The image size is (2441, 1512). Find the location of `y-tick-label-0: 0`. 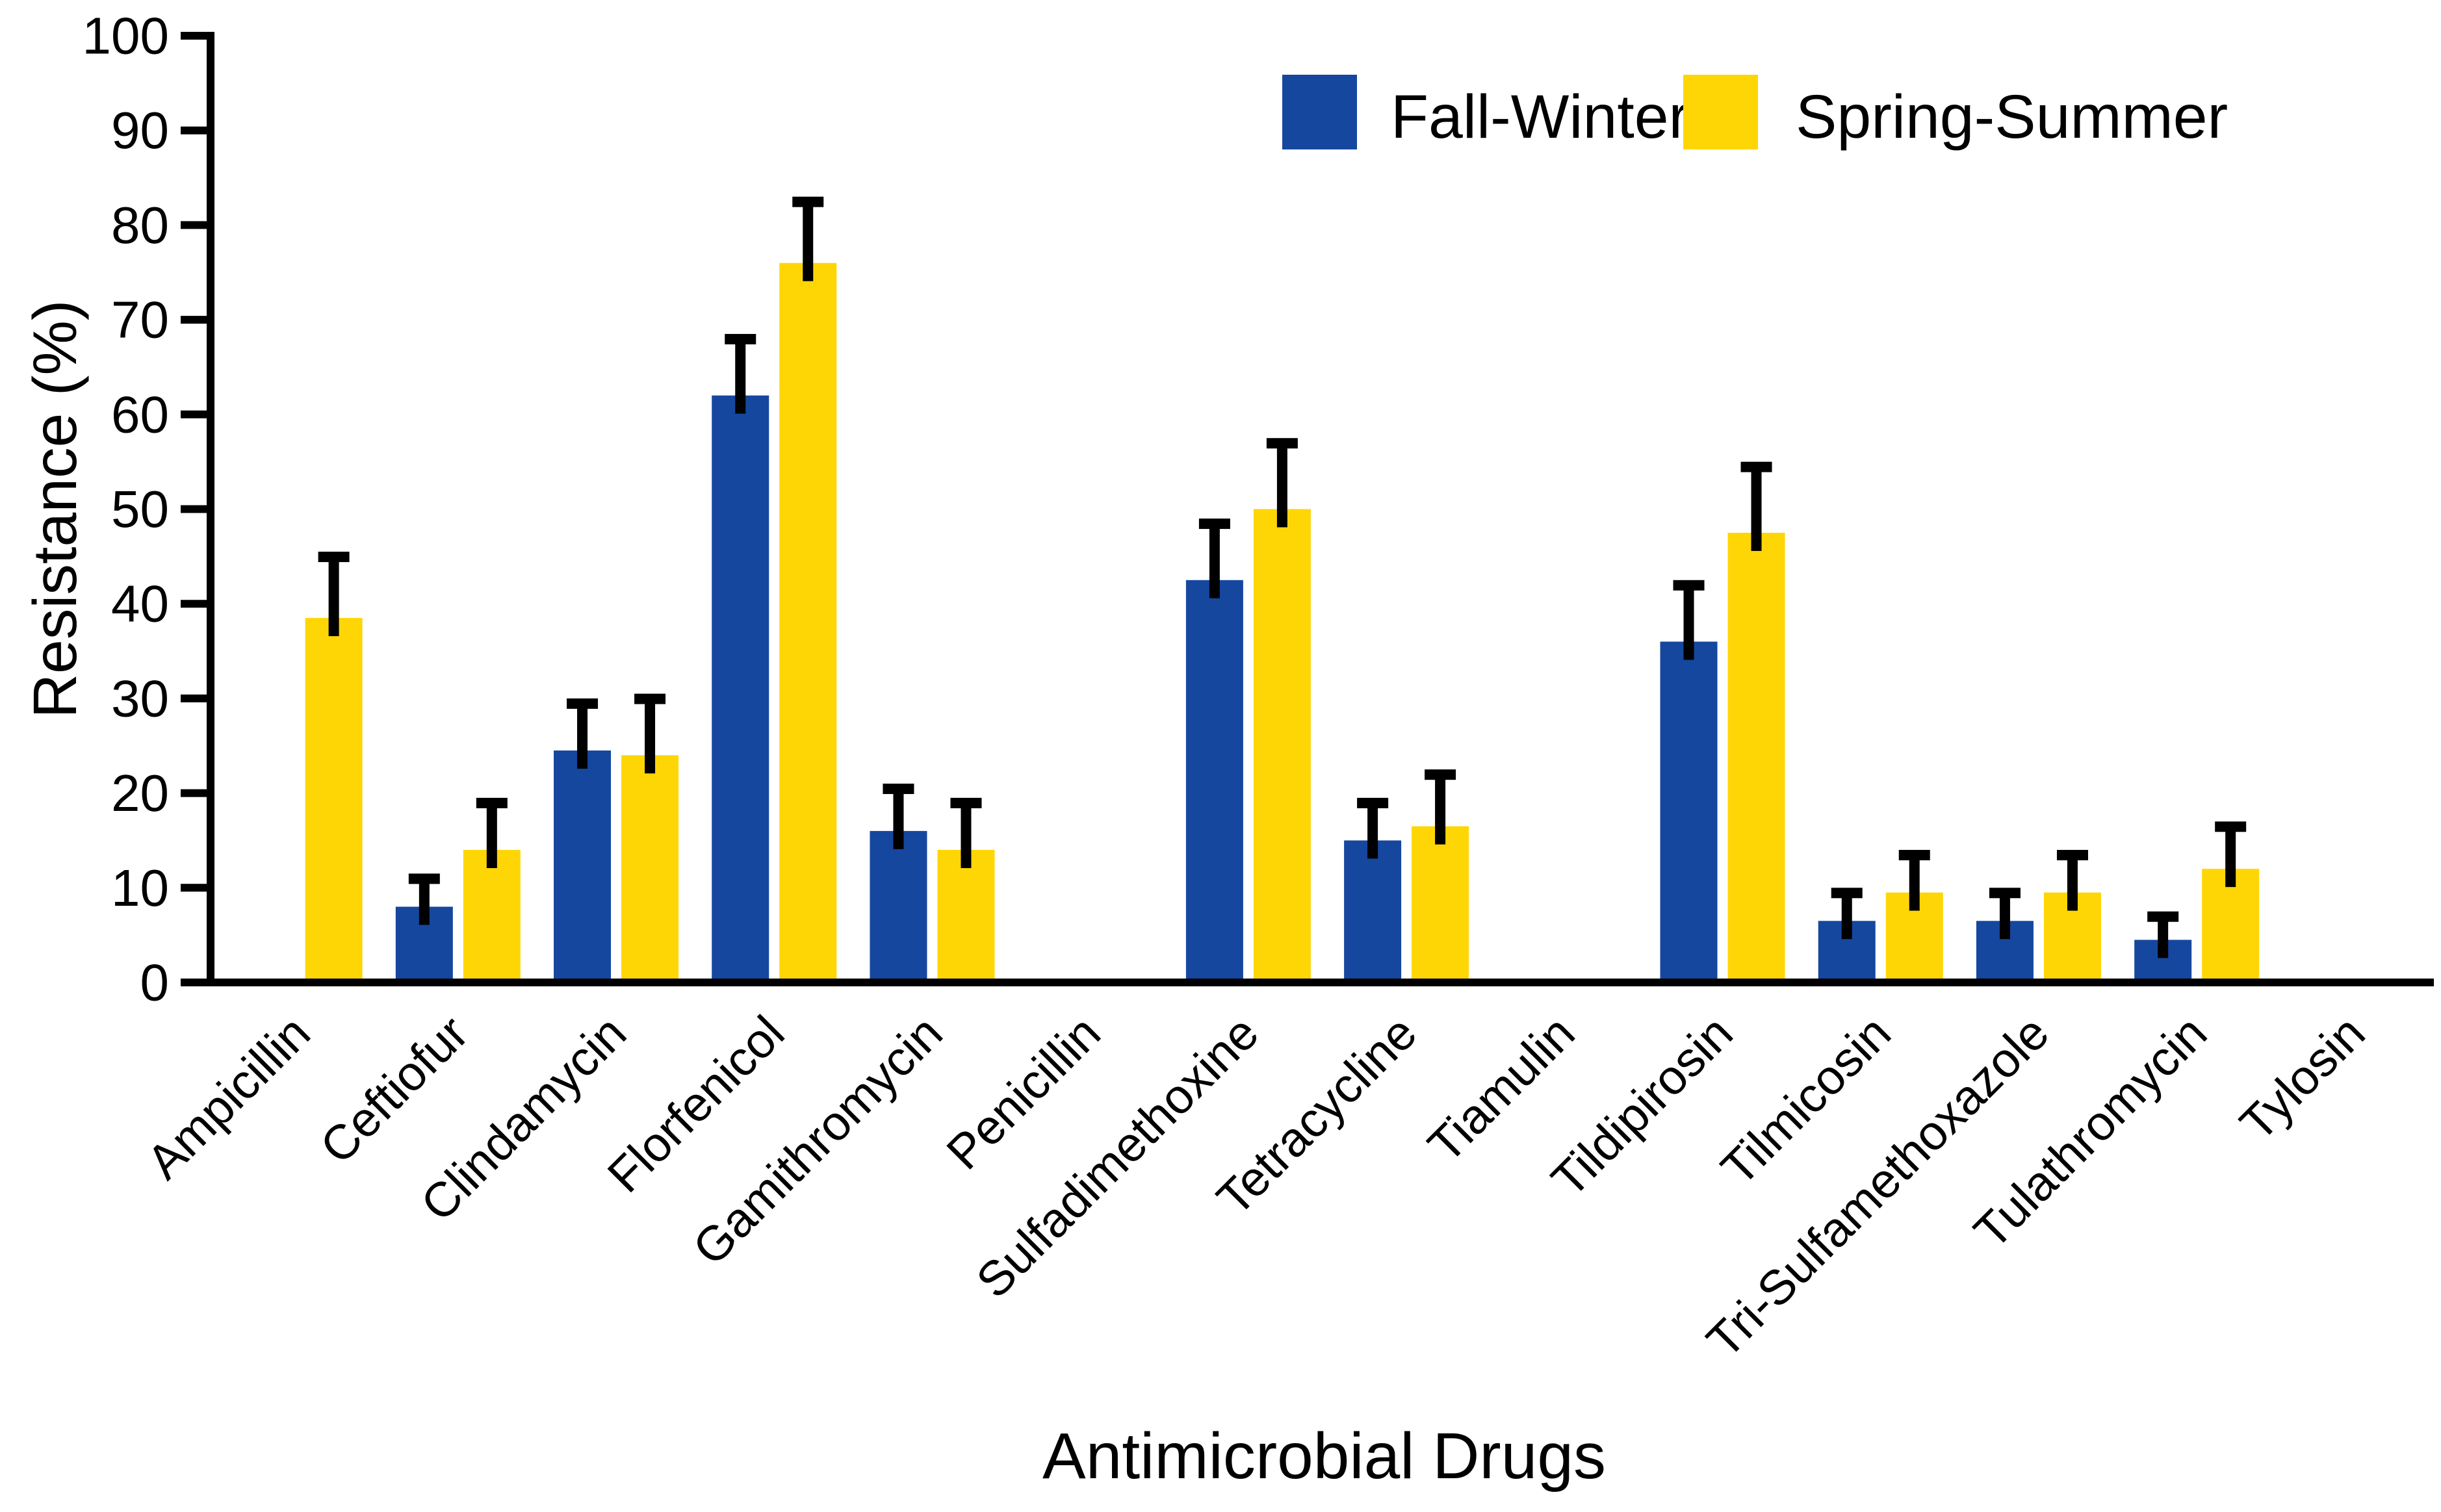

y-tick-label-0: 0 is located at coordinates (155, 983).